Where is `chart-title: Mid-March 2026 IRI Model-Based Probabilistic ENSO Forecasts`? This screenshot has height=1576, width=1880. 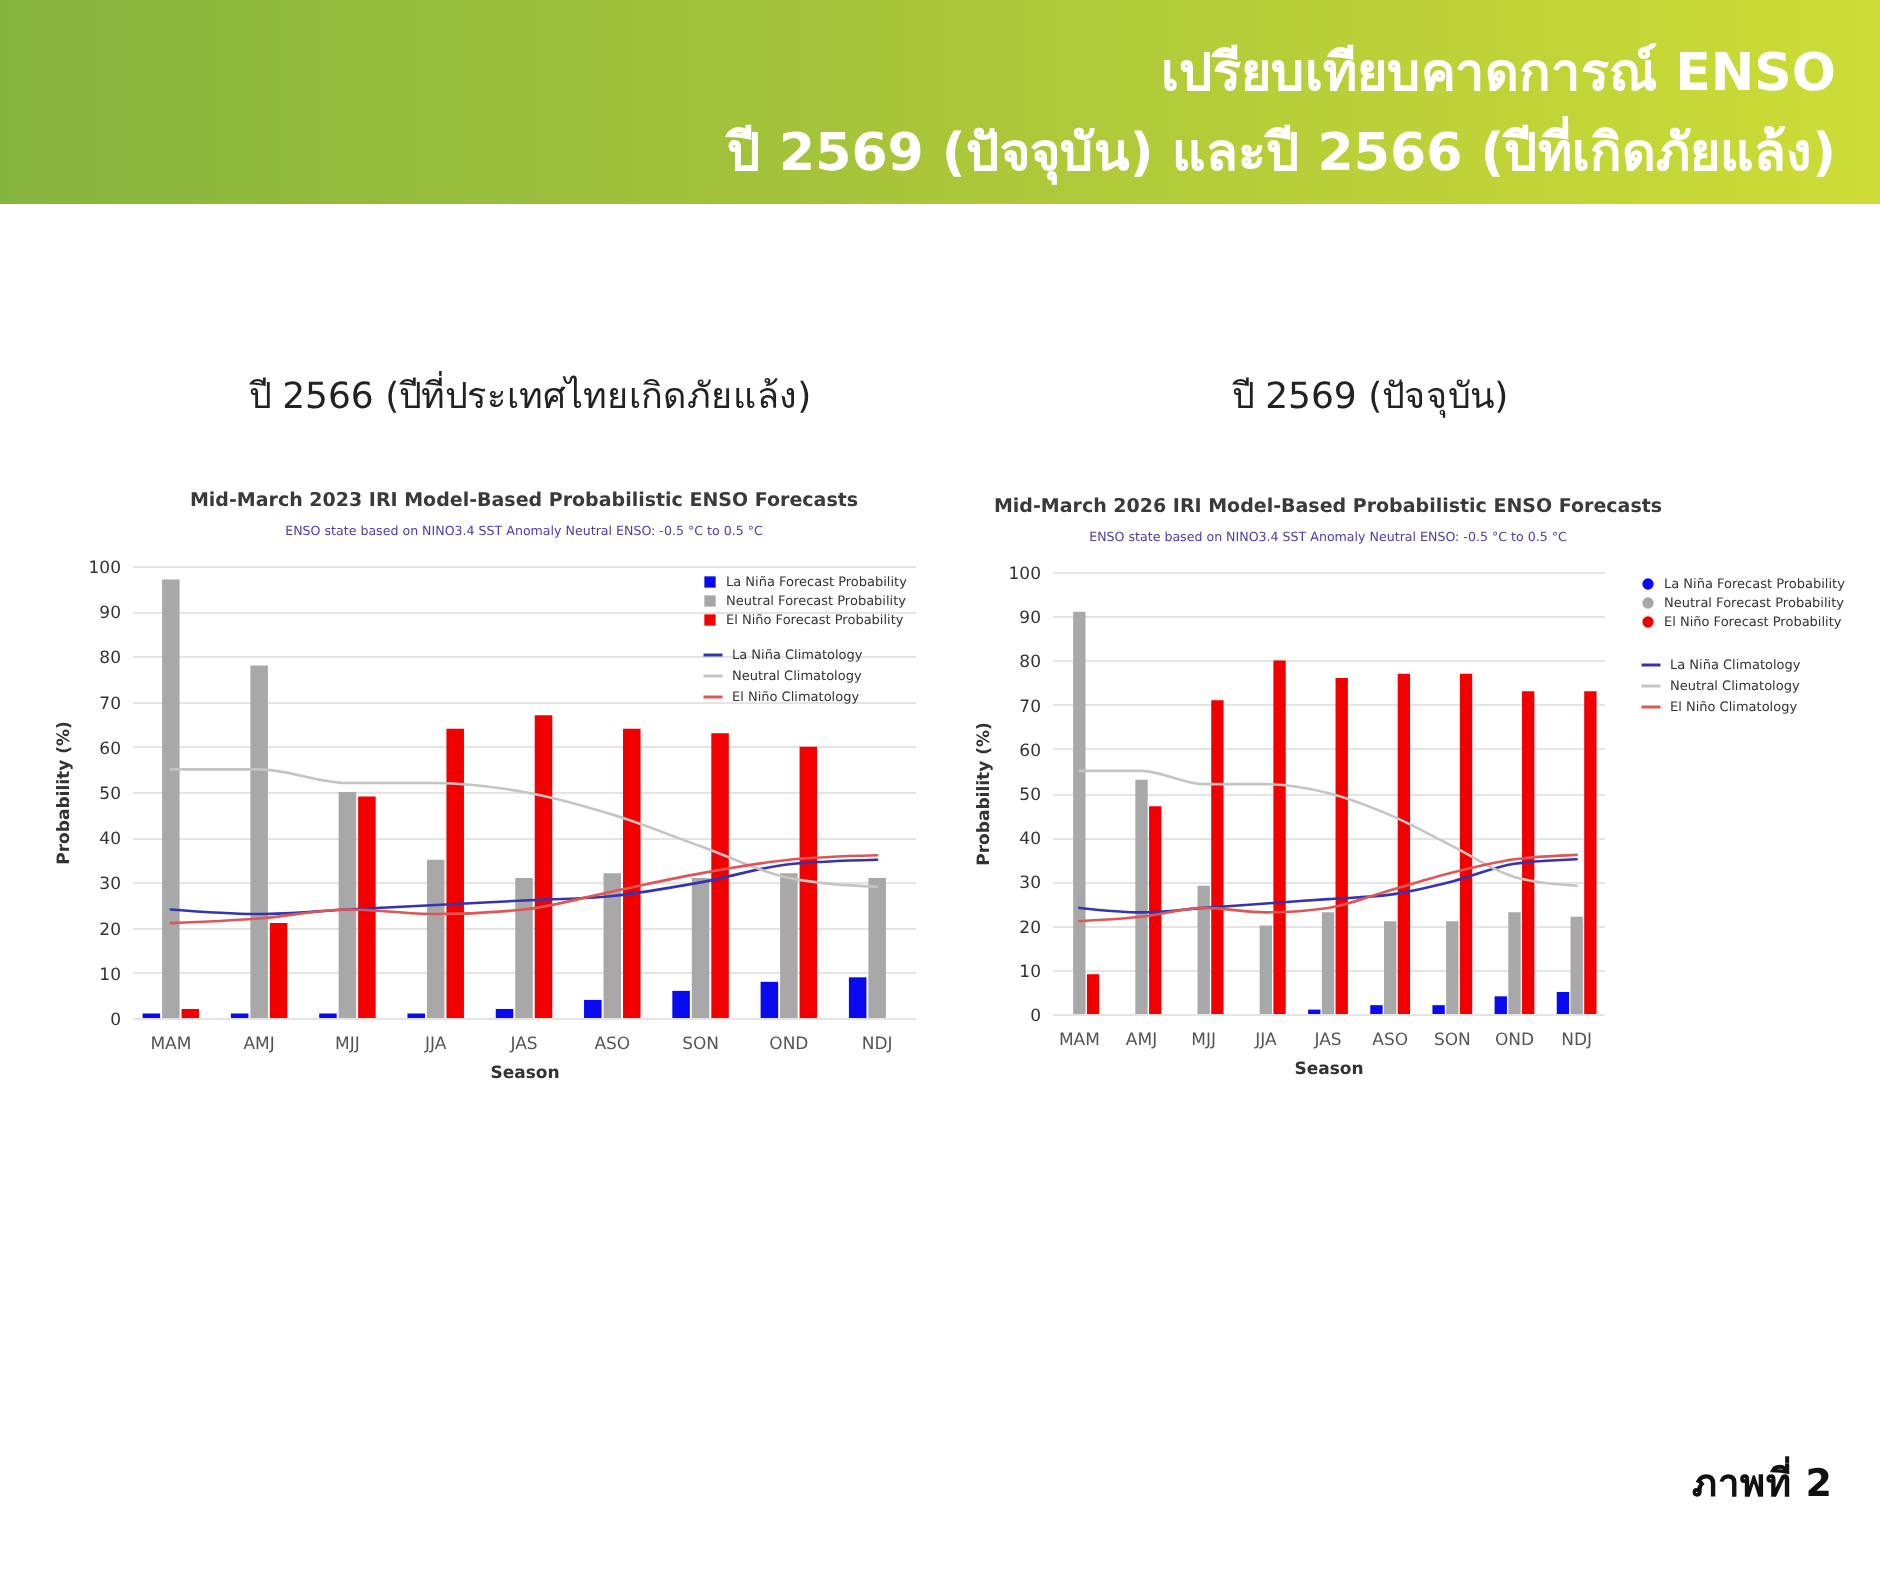
chart-title: Mid-March 2026 IRI Model-Based Probabilistic ENSO Forecasts is located at coordinates (1328, 507).